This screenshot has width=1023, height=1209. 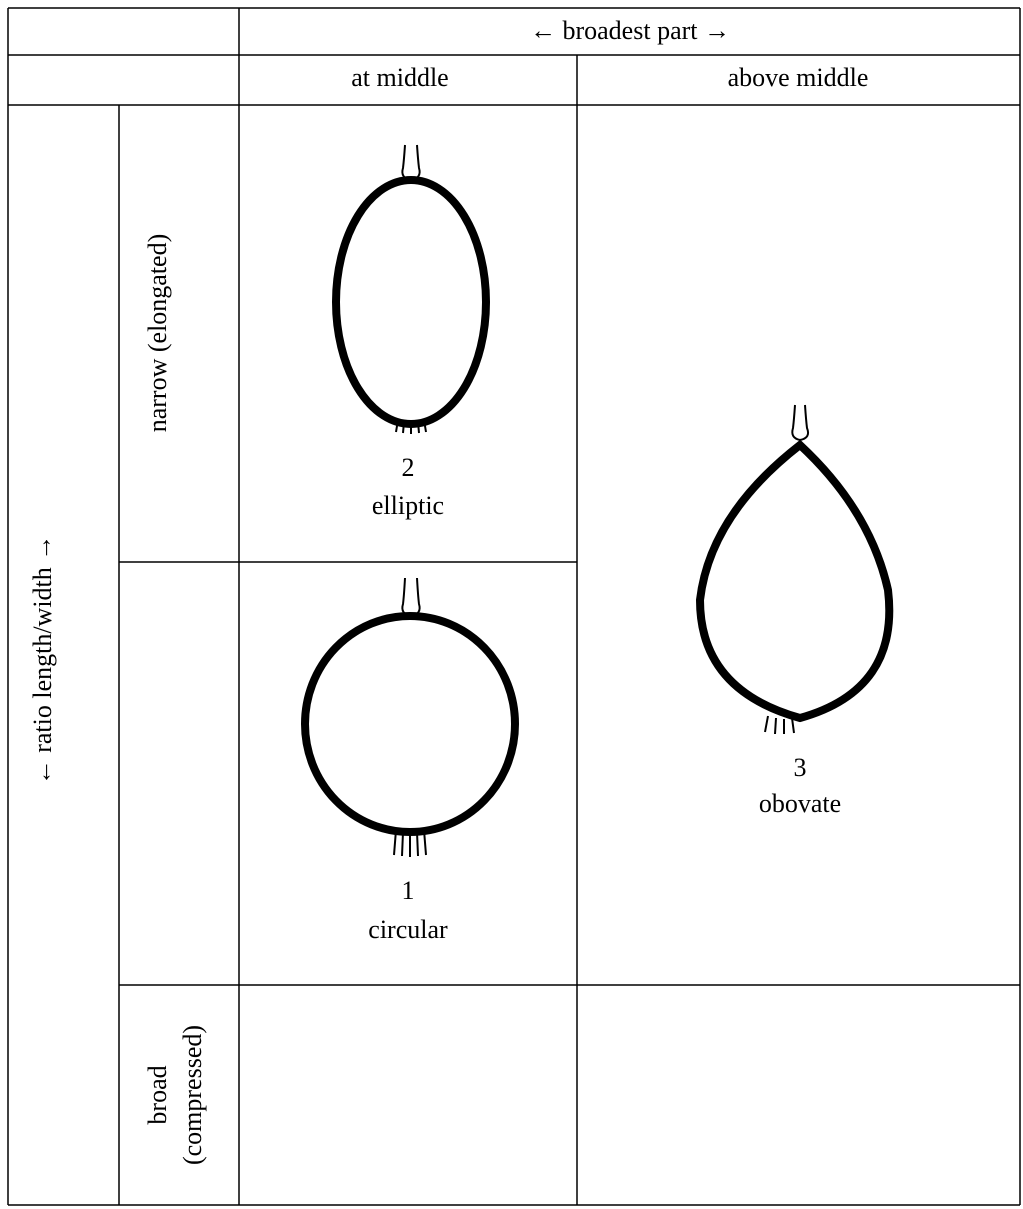 What do you see at coordinates (630, 30) in the screenshot?
I see `header-title: ← broadest part →` at bounding box center [630, 30].